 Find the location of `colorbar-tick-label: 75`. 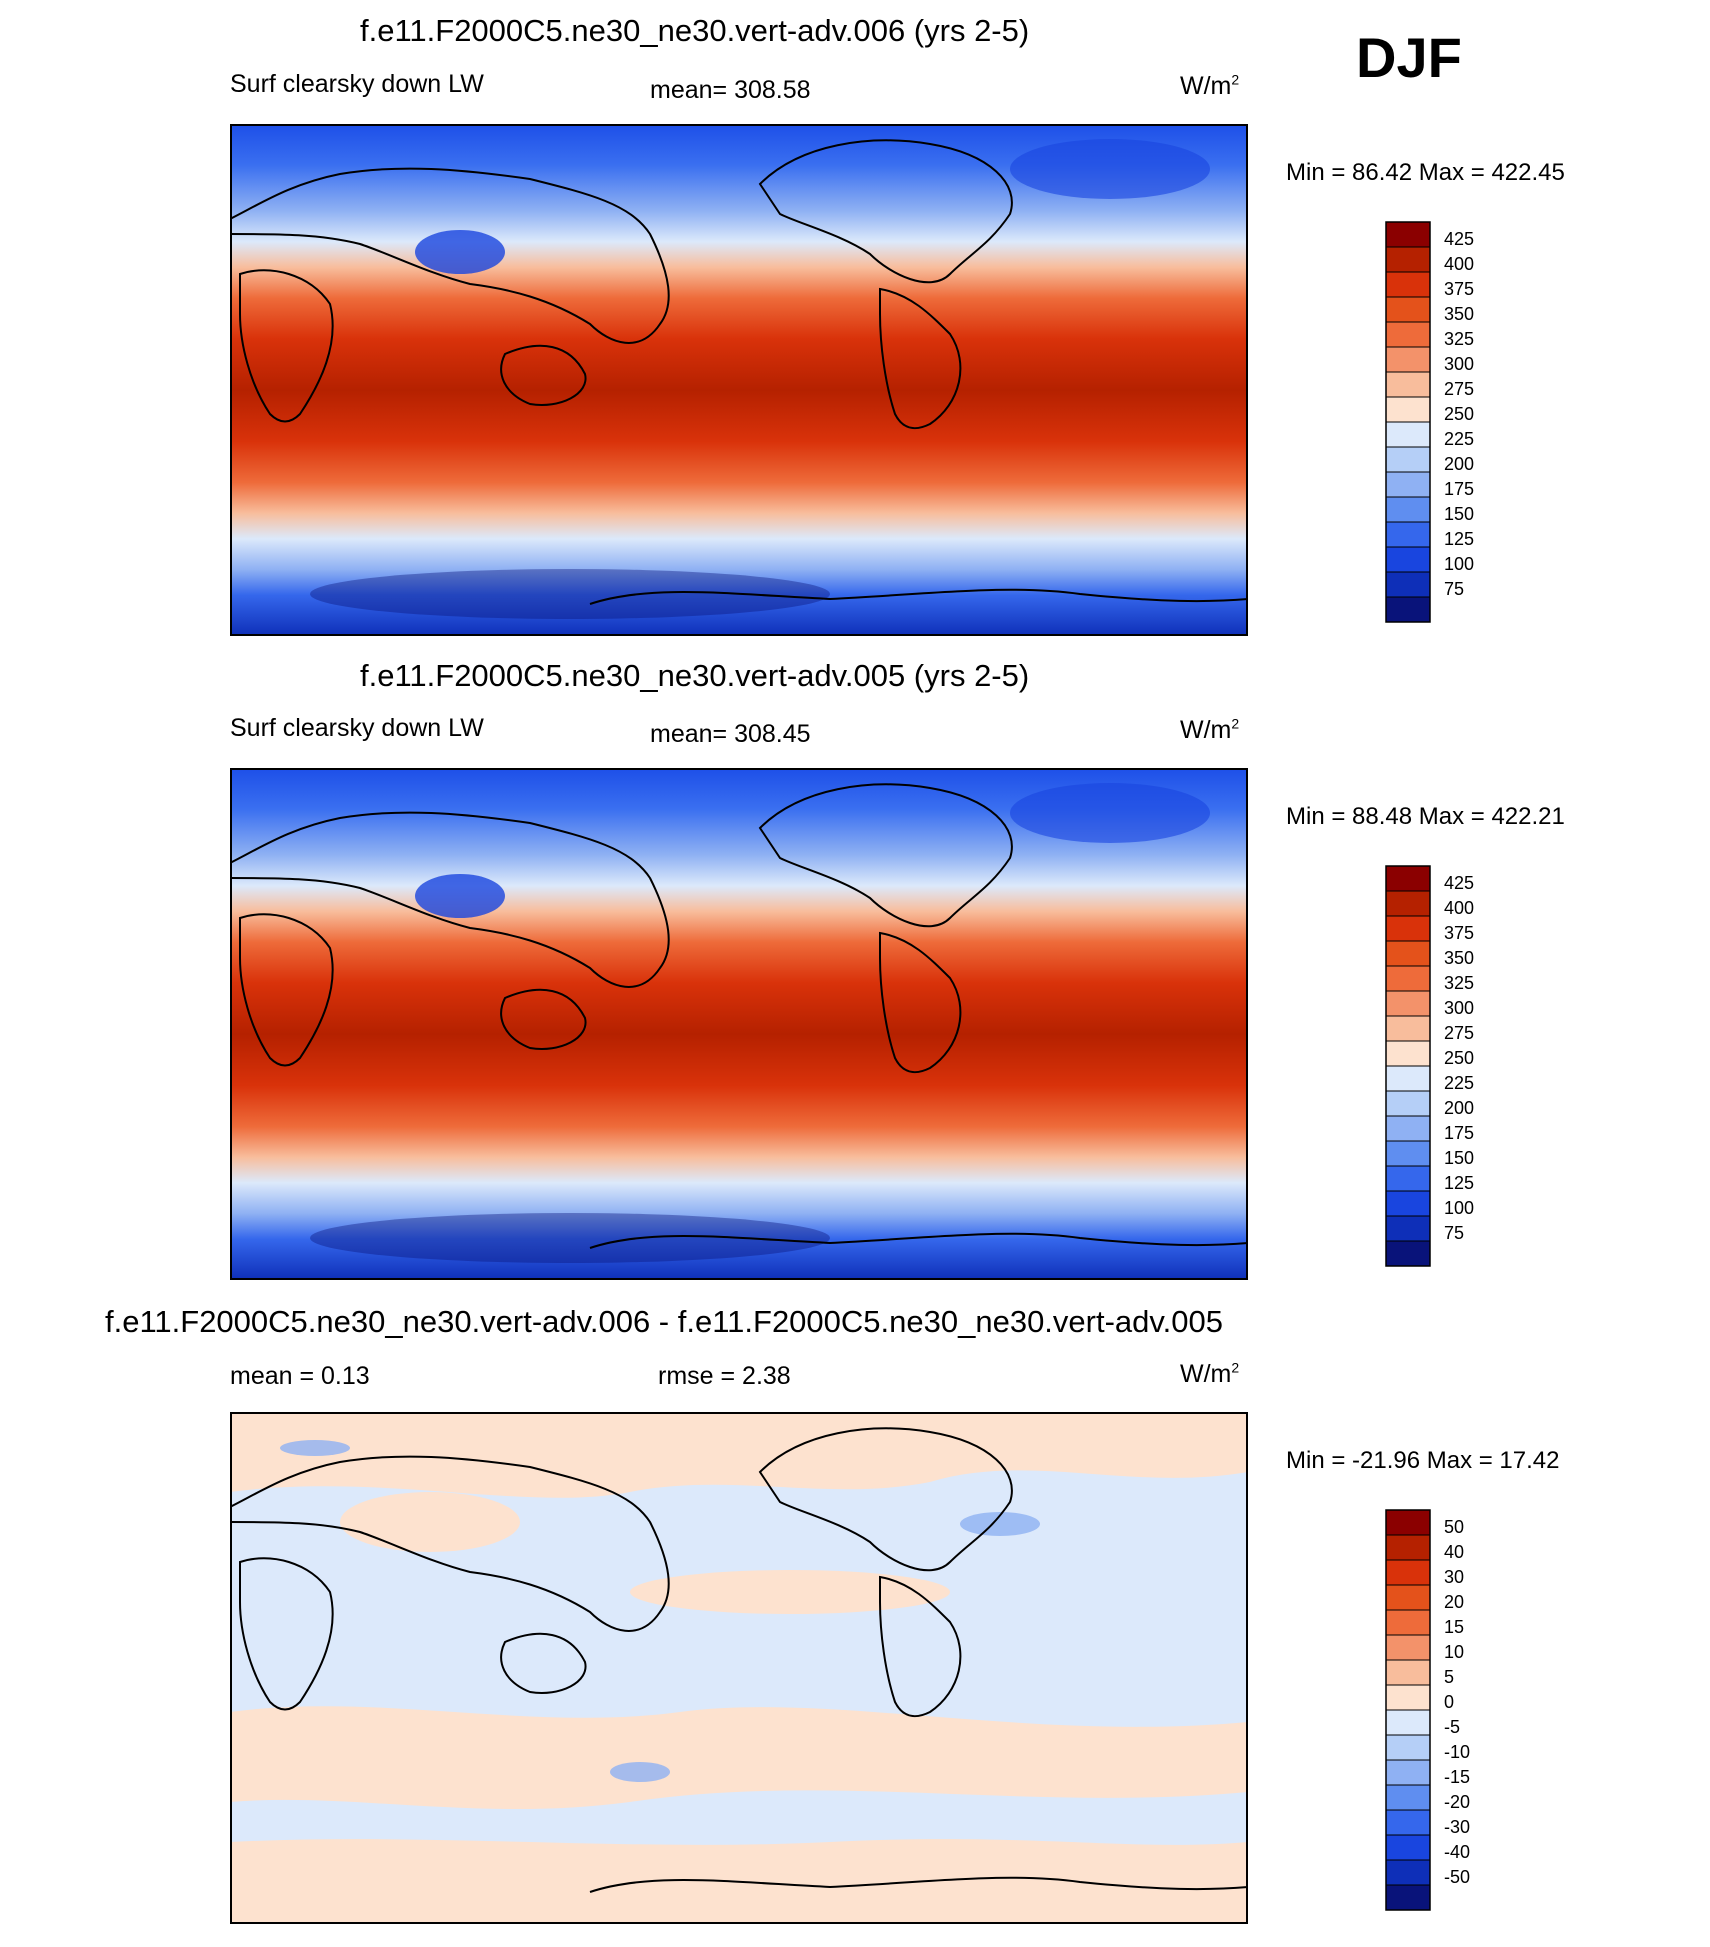

colorbar-tick-label: 75 is located at coordinates (1454, 1233).